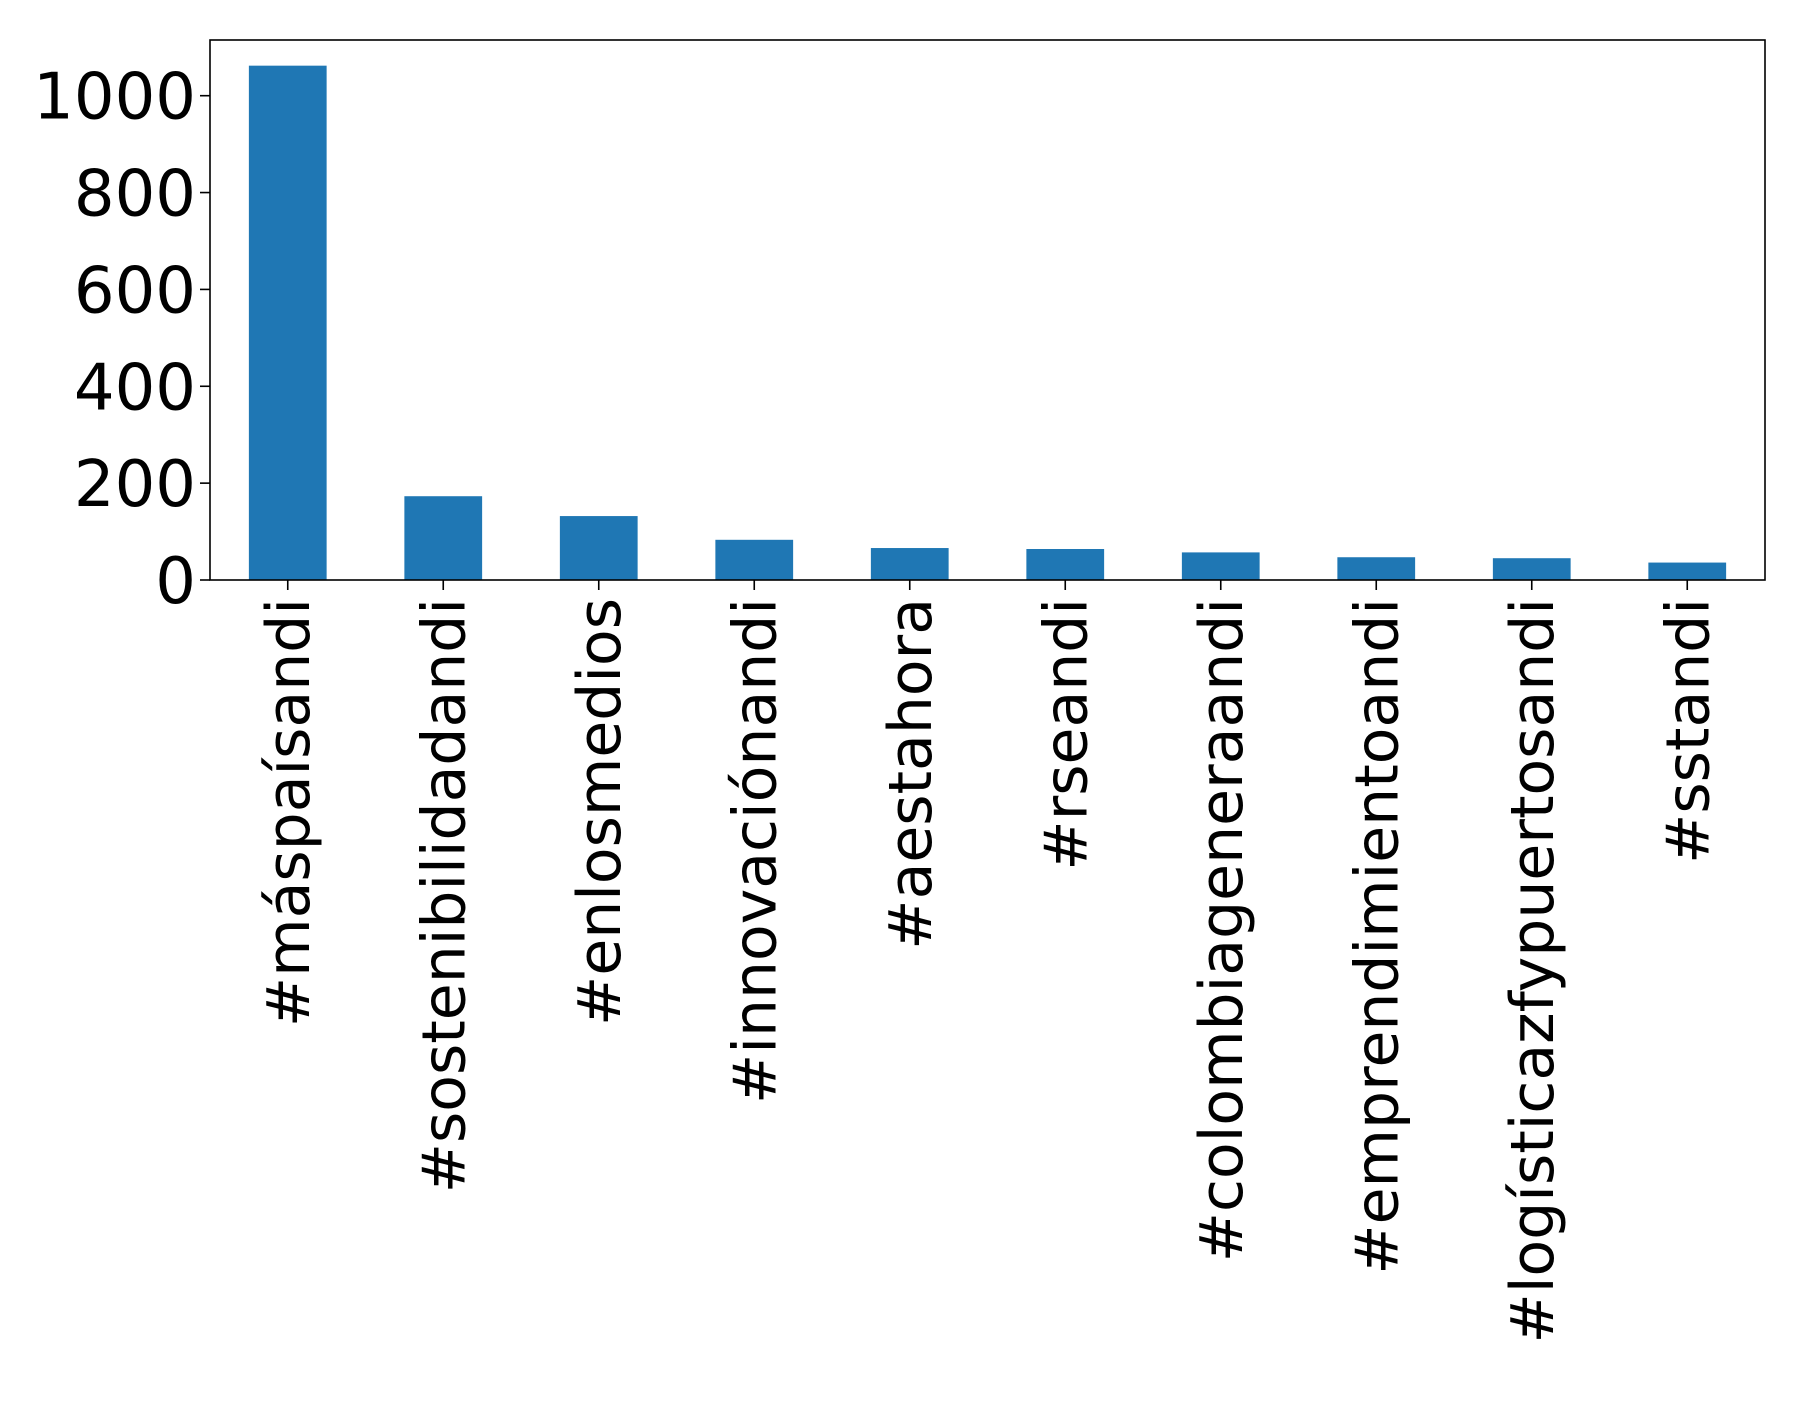 The height and width of the screenshot is (1404, 1798). Describe the element at coordinates (1222, 930) in the screenshot. I see `x-tick-label: #colombiageneraandi` at that location.